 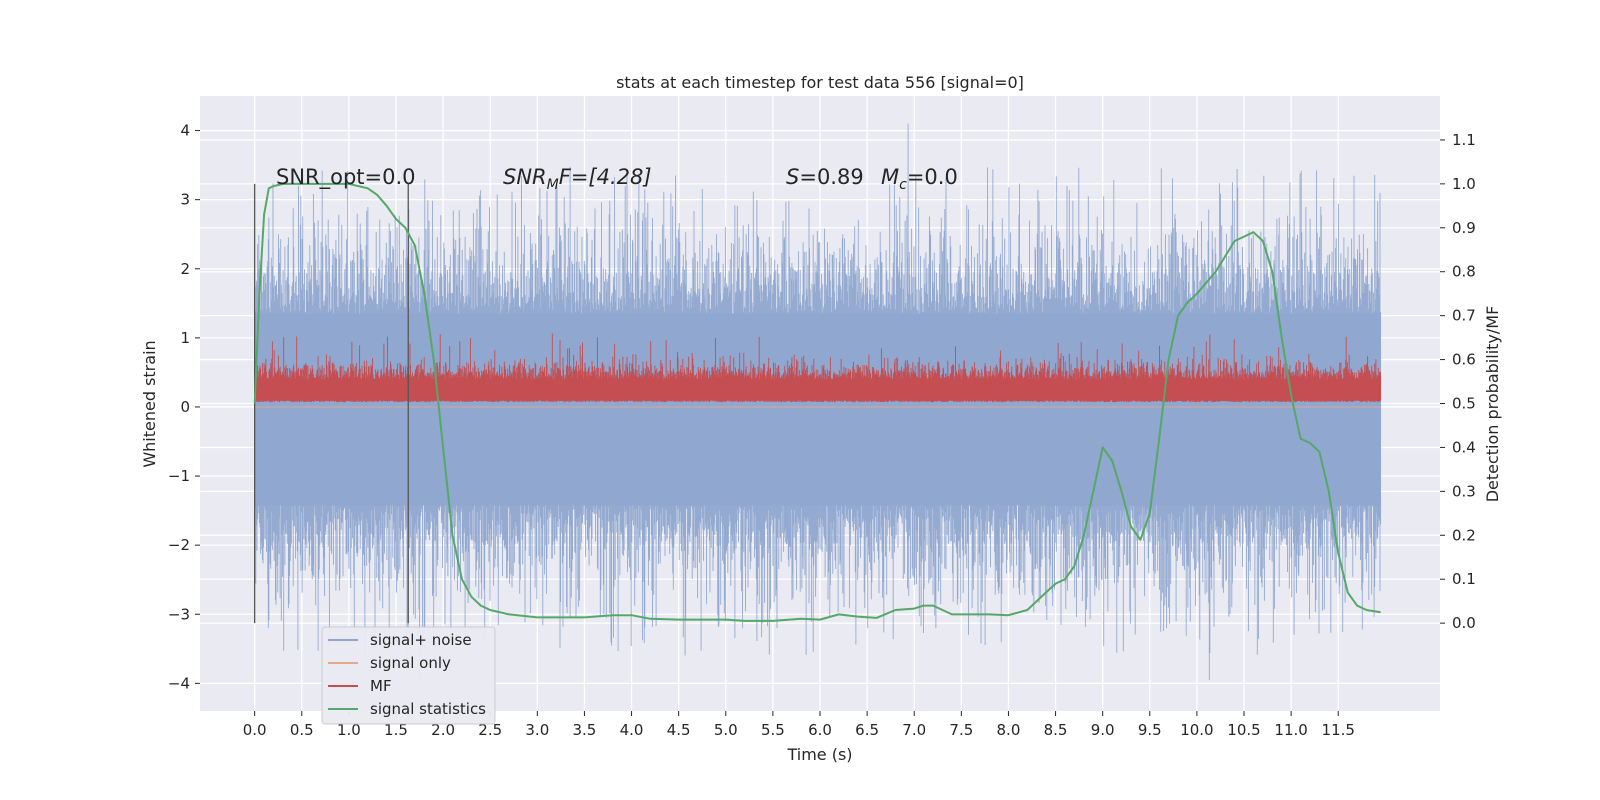 What do you see at coordinates (381, 686) in the screenshot?
I see `legend-label-mf: MF` at bounding box center [381, 686].